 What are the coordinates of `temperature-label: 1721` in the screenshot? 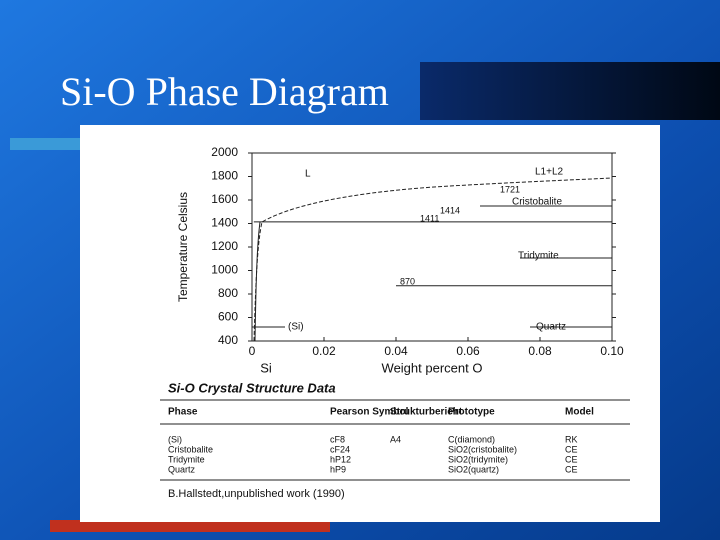 It's located at (510, 189).